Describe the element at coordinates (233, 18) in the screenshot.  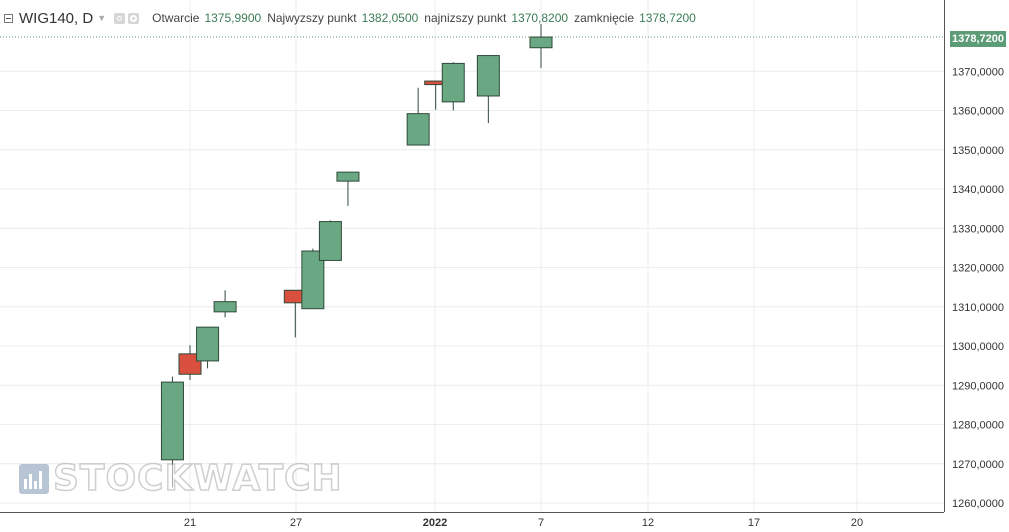
I see `open-value: 1375,9900` at that location.